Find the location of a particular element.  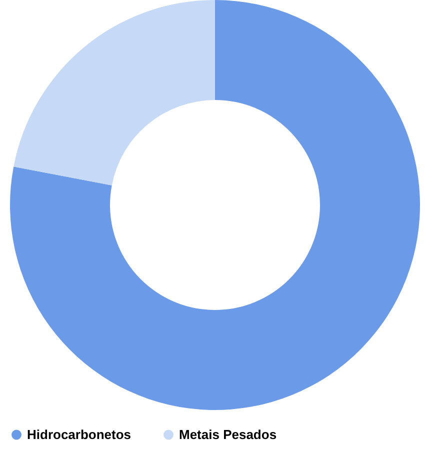

legend-label: Metais Pesados is located at coordinates (228, 434).